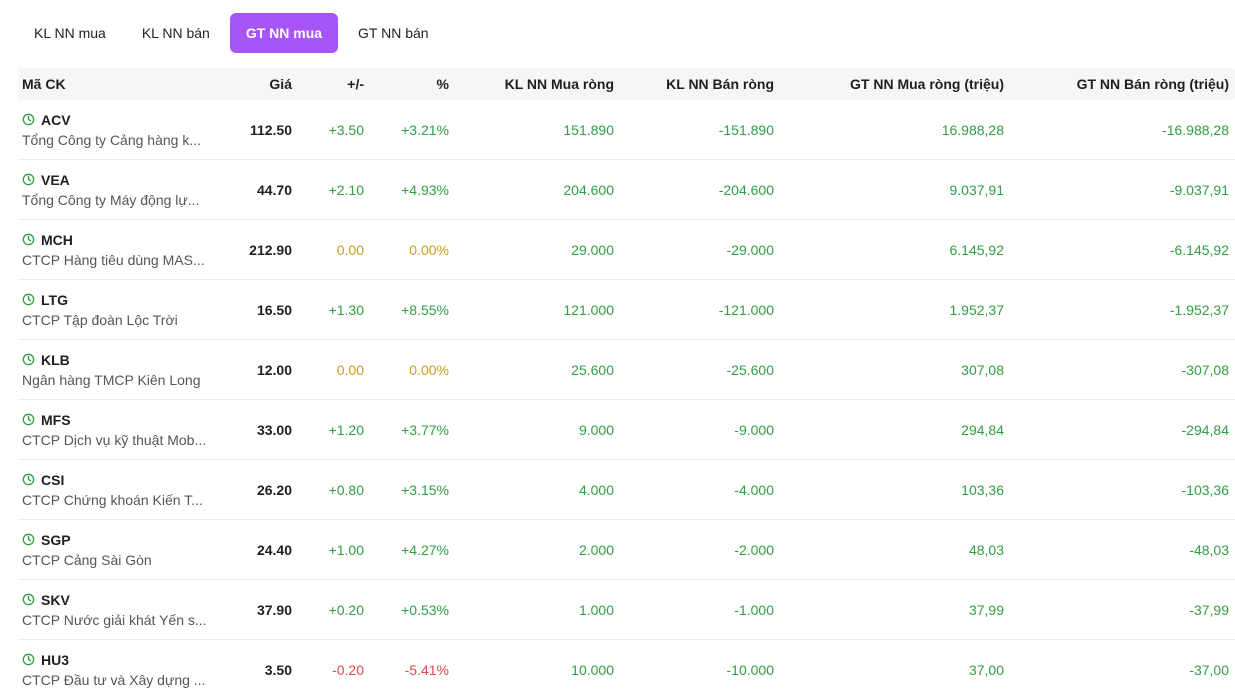 The image size is (1235, 692). What do you see at coordinates (346, 609) in the screenshot?
I see `change-cell: +0.20` at bounding box center [346, 609].